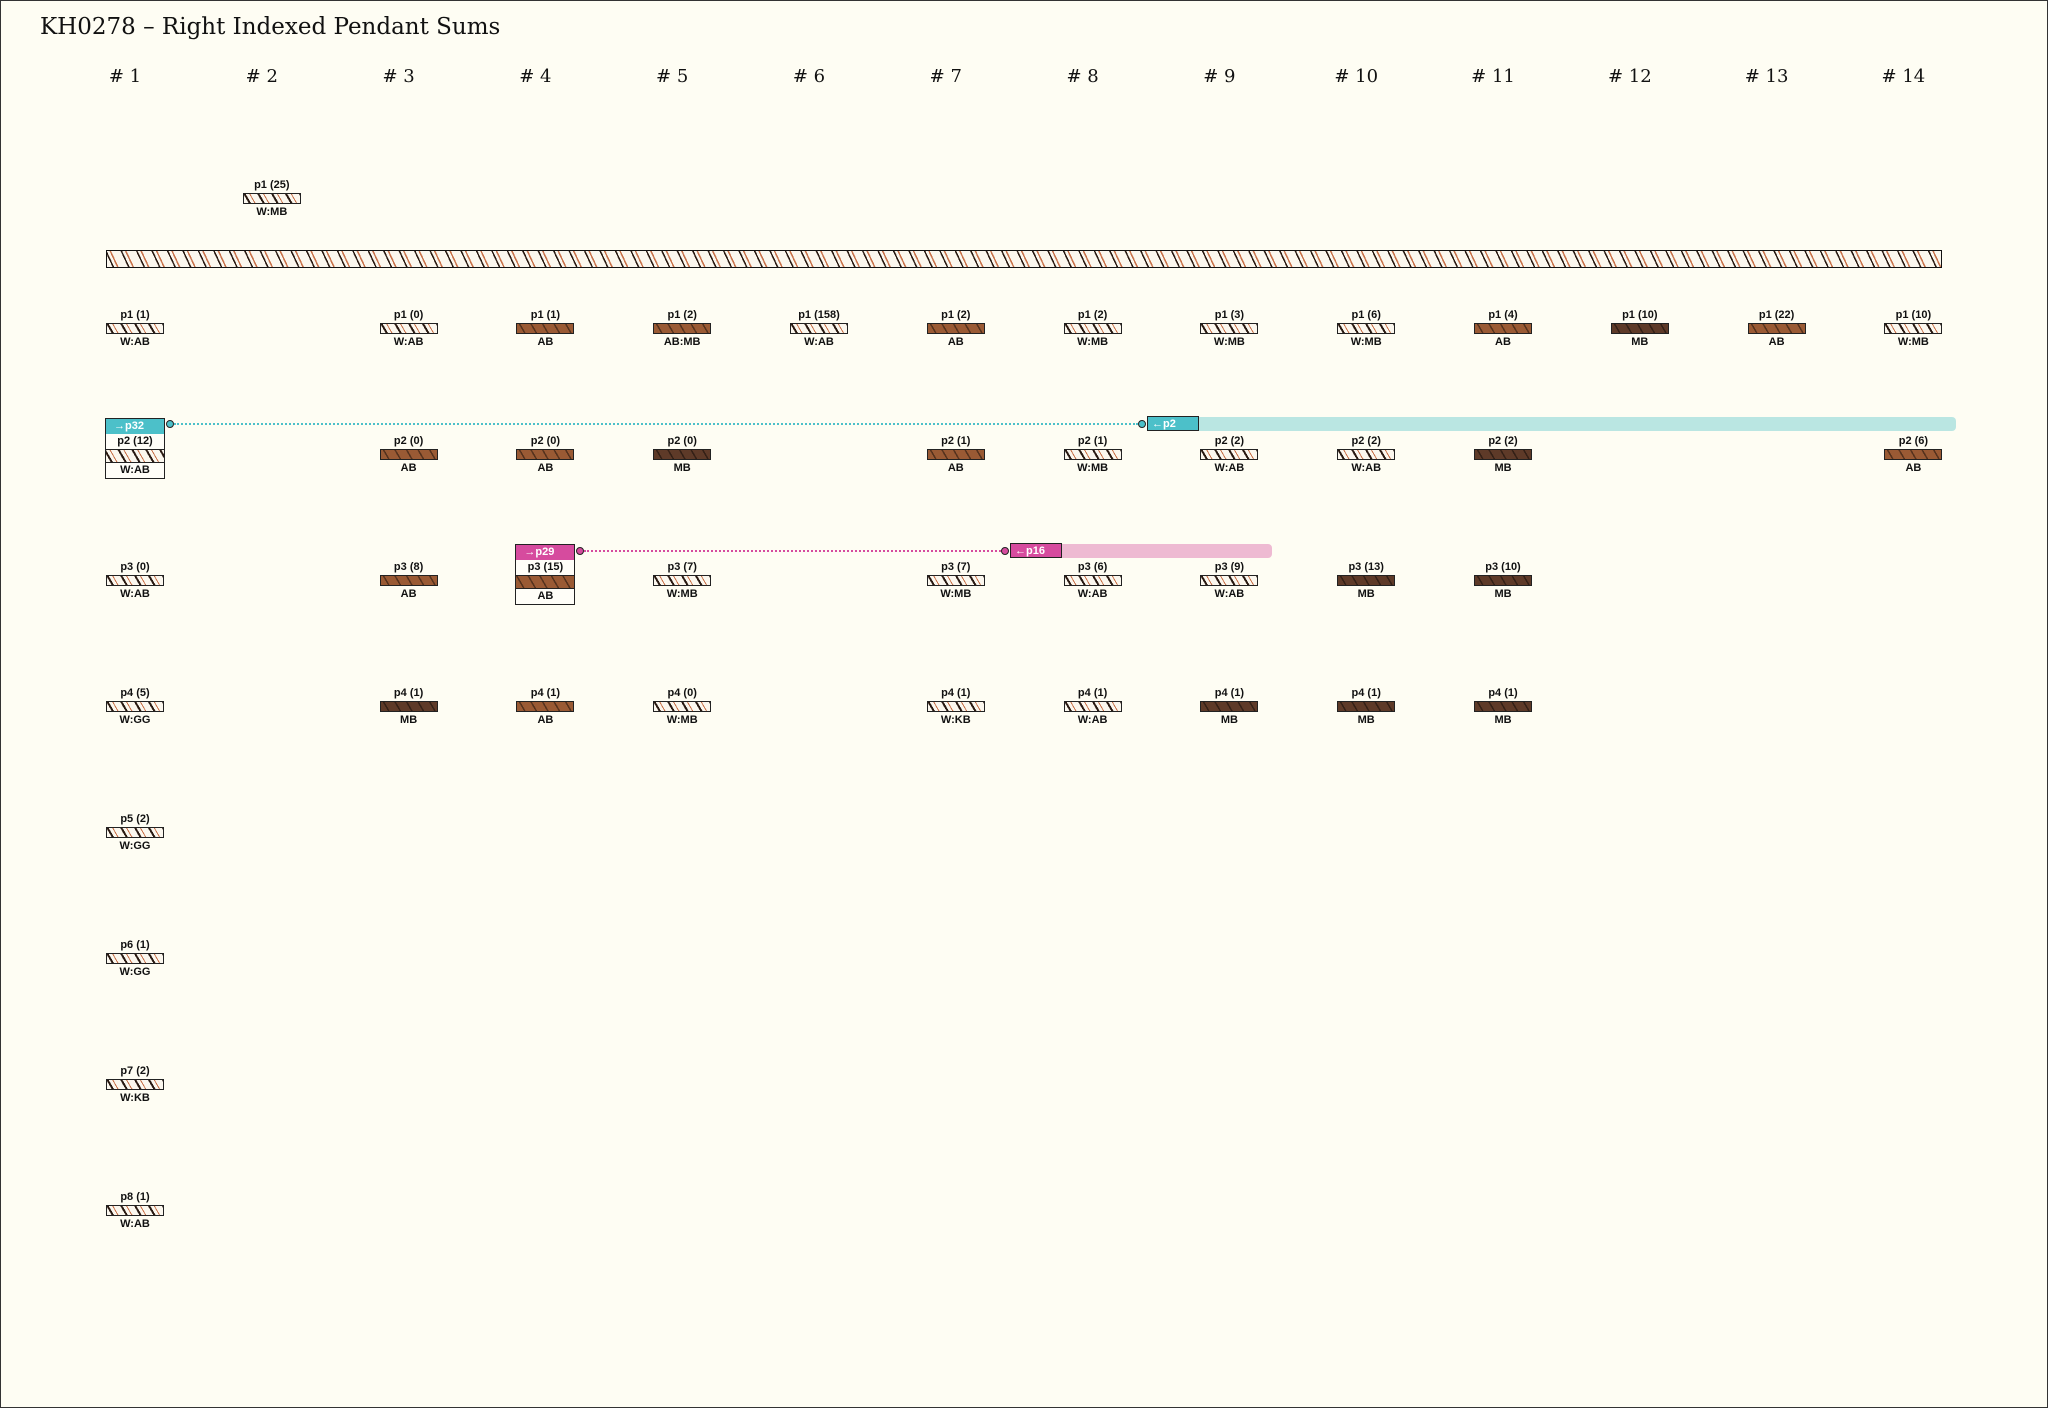 Image resolution: width=2048 pixels, height=1408 pixels. I want to click on column-header: # 3, so click(398, 76).